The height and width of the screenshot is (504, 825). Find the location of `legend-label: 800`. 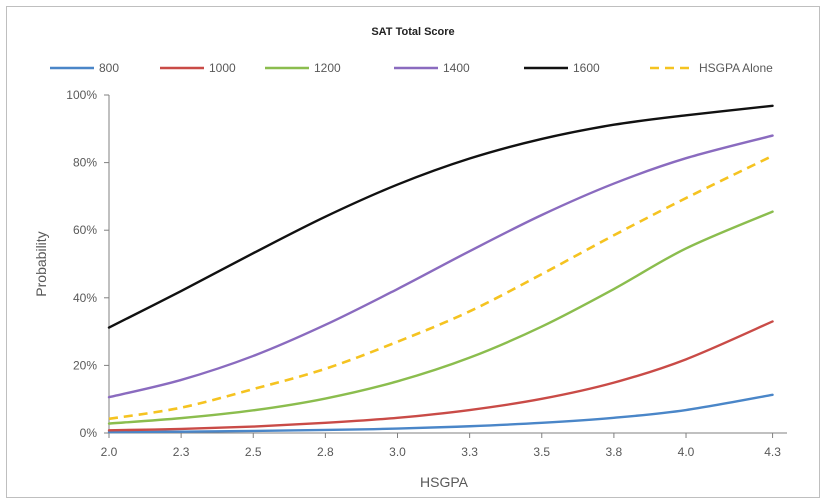

legend-label: 800 is located at coordinates (109, 68).